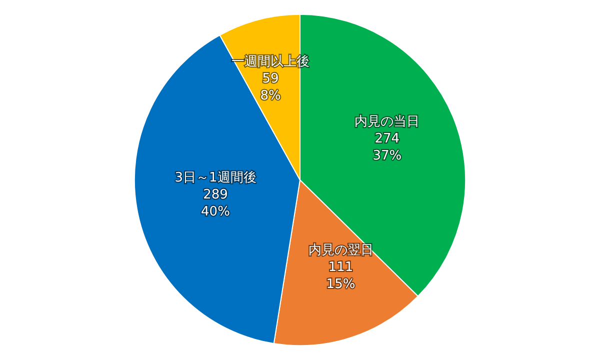 The height and width of the screenshot is (360, 600). Describe the element at coordinates (270, 87) in the screenshot. I see `data-label: 59 8%` at that location.